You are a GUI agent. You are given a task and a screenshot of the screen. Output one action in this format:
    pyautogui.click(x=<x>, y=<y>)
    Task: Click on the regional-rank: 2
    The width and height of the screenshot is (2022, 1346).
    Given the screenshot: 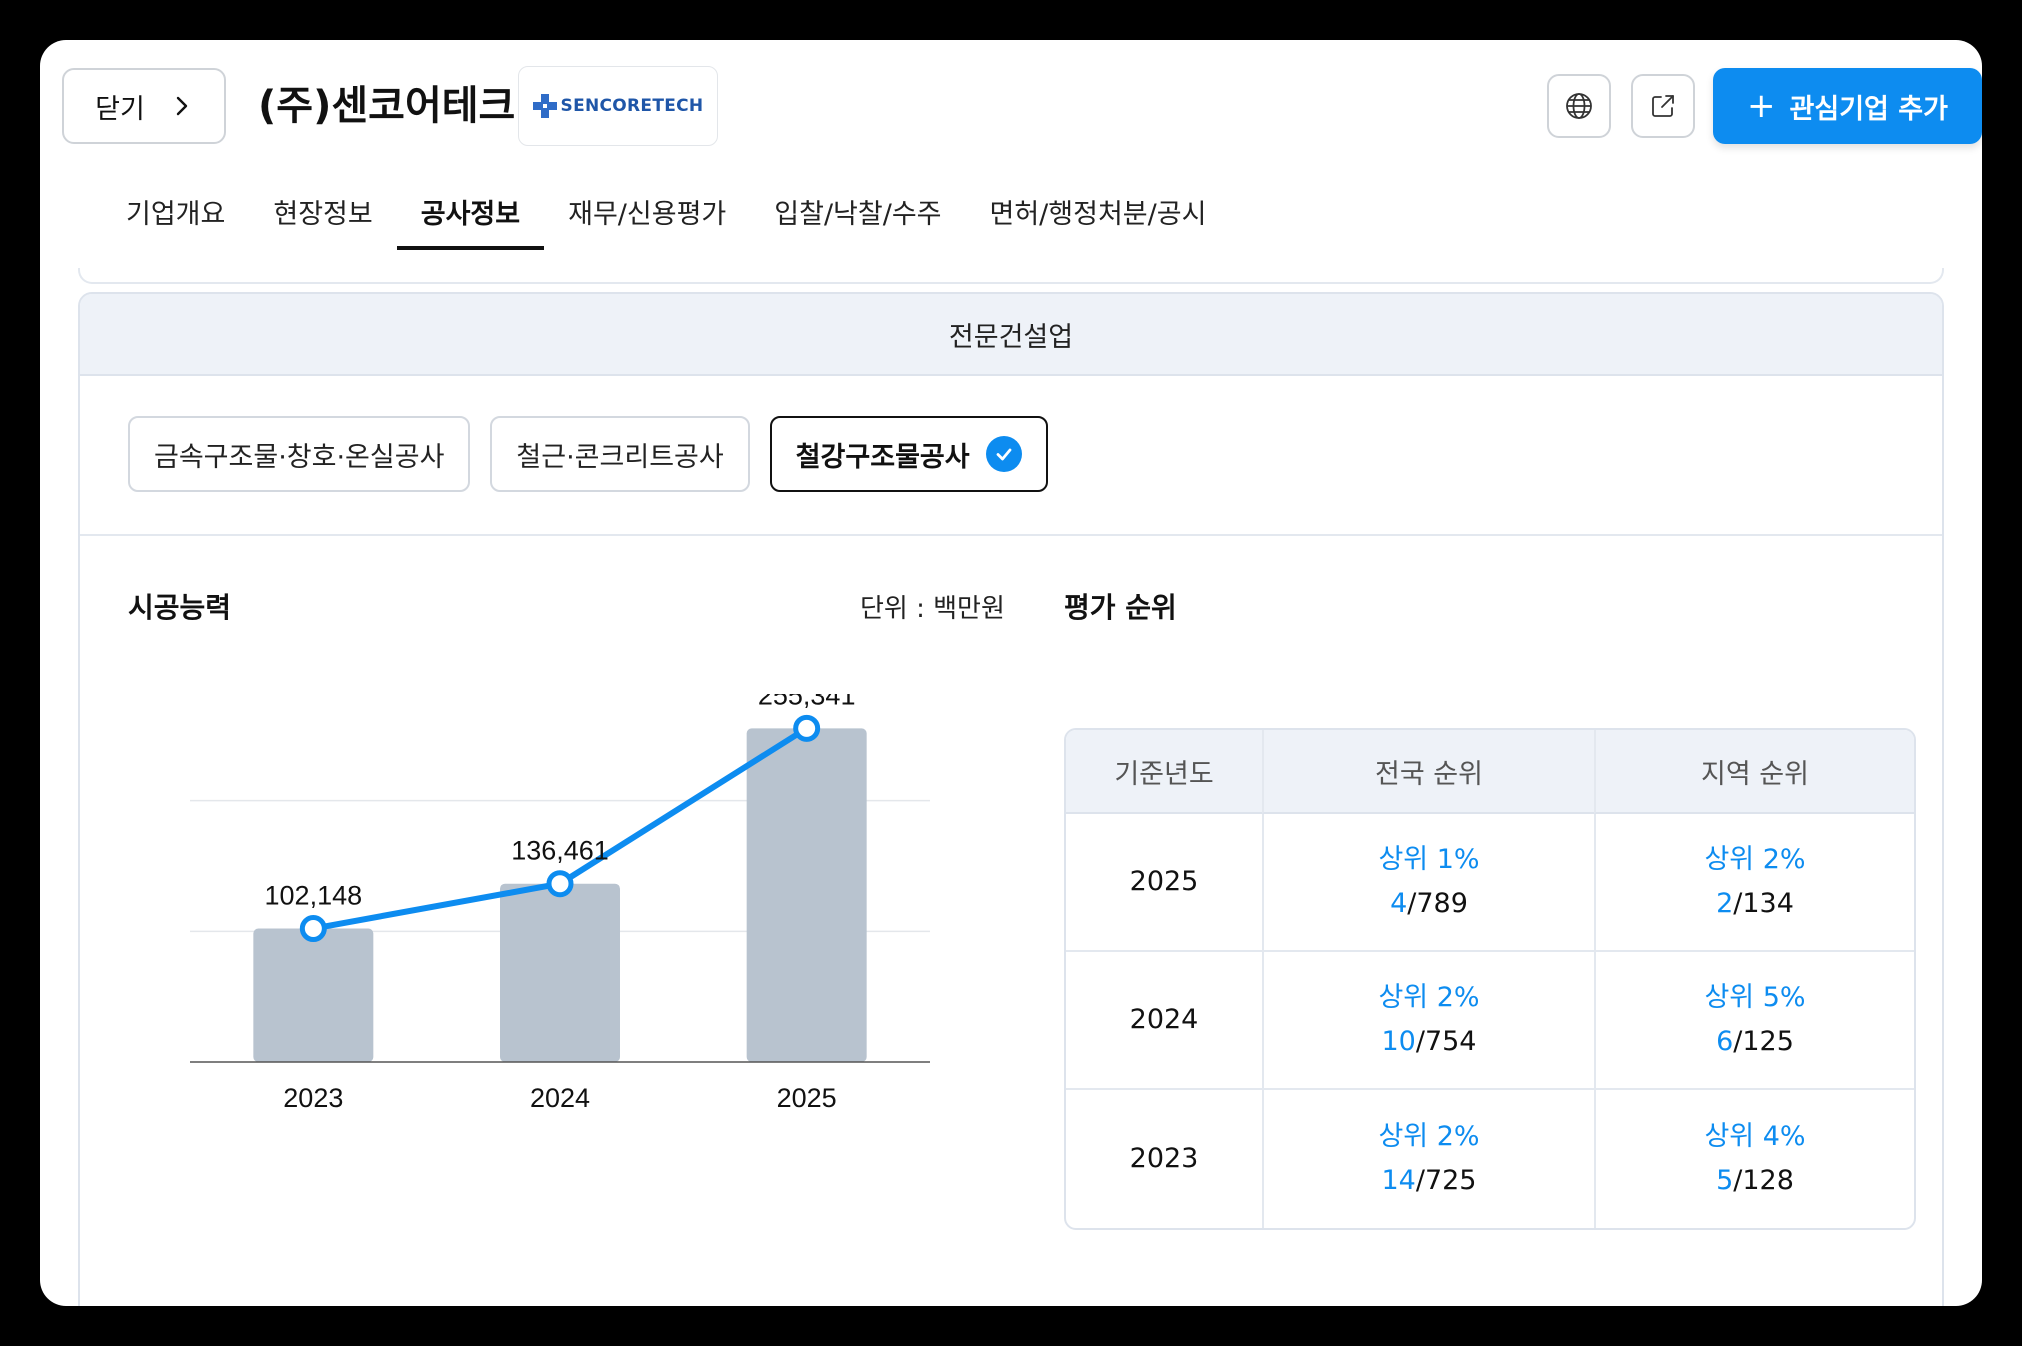 What is the action you would take?
    pyautogui.click(x=1725, y=903)
    